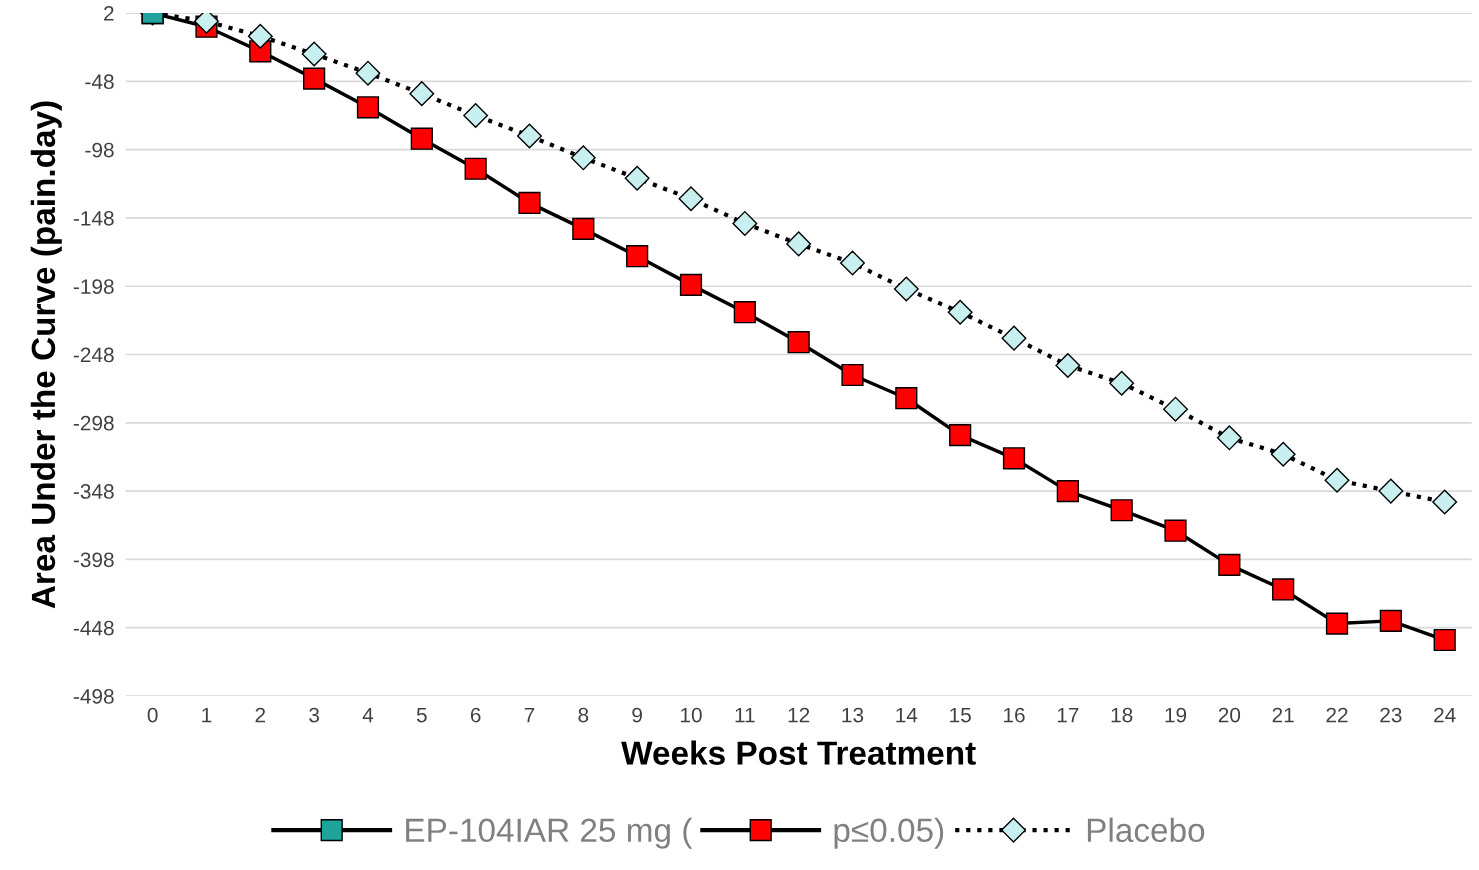 Image resolution: width=1479 pixels, height=870 pixels. I want to click on x-tick-label: 4, so click(368, 715).